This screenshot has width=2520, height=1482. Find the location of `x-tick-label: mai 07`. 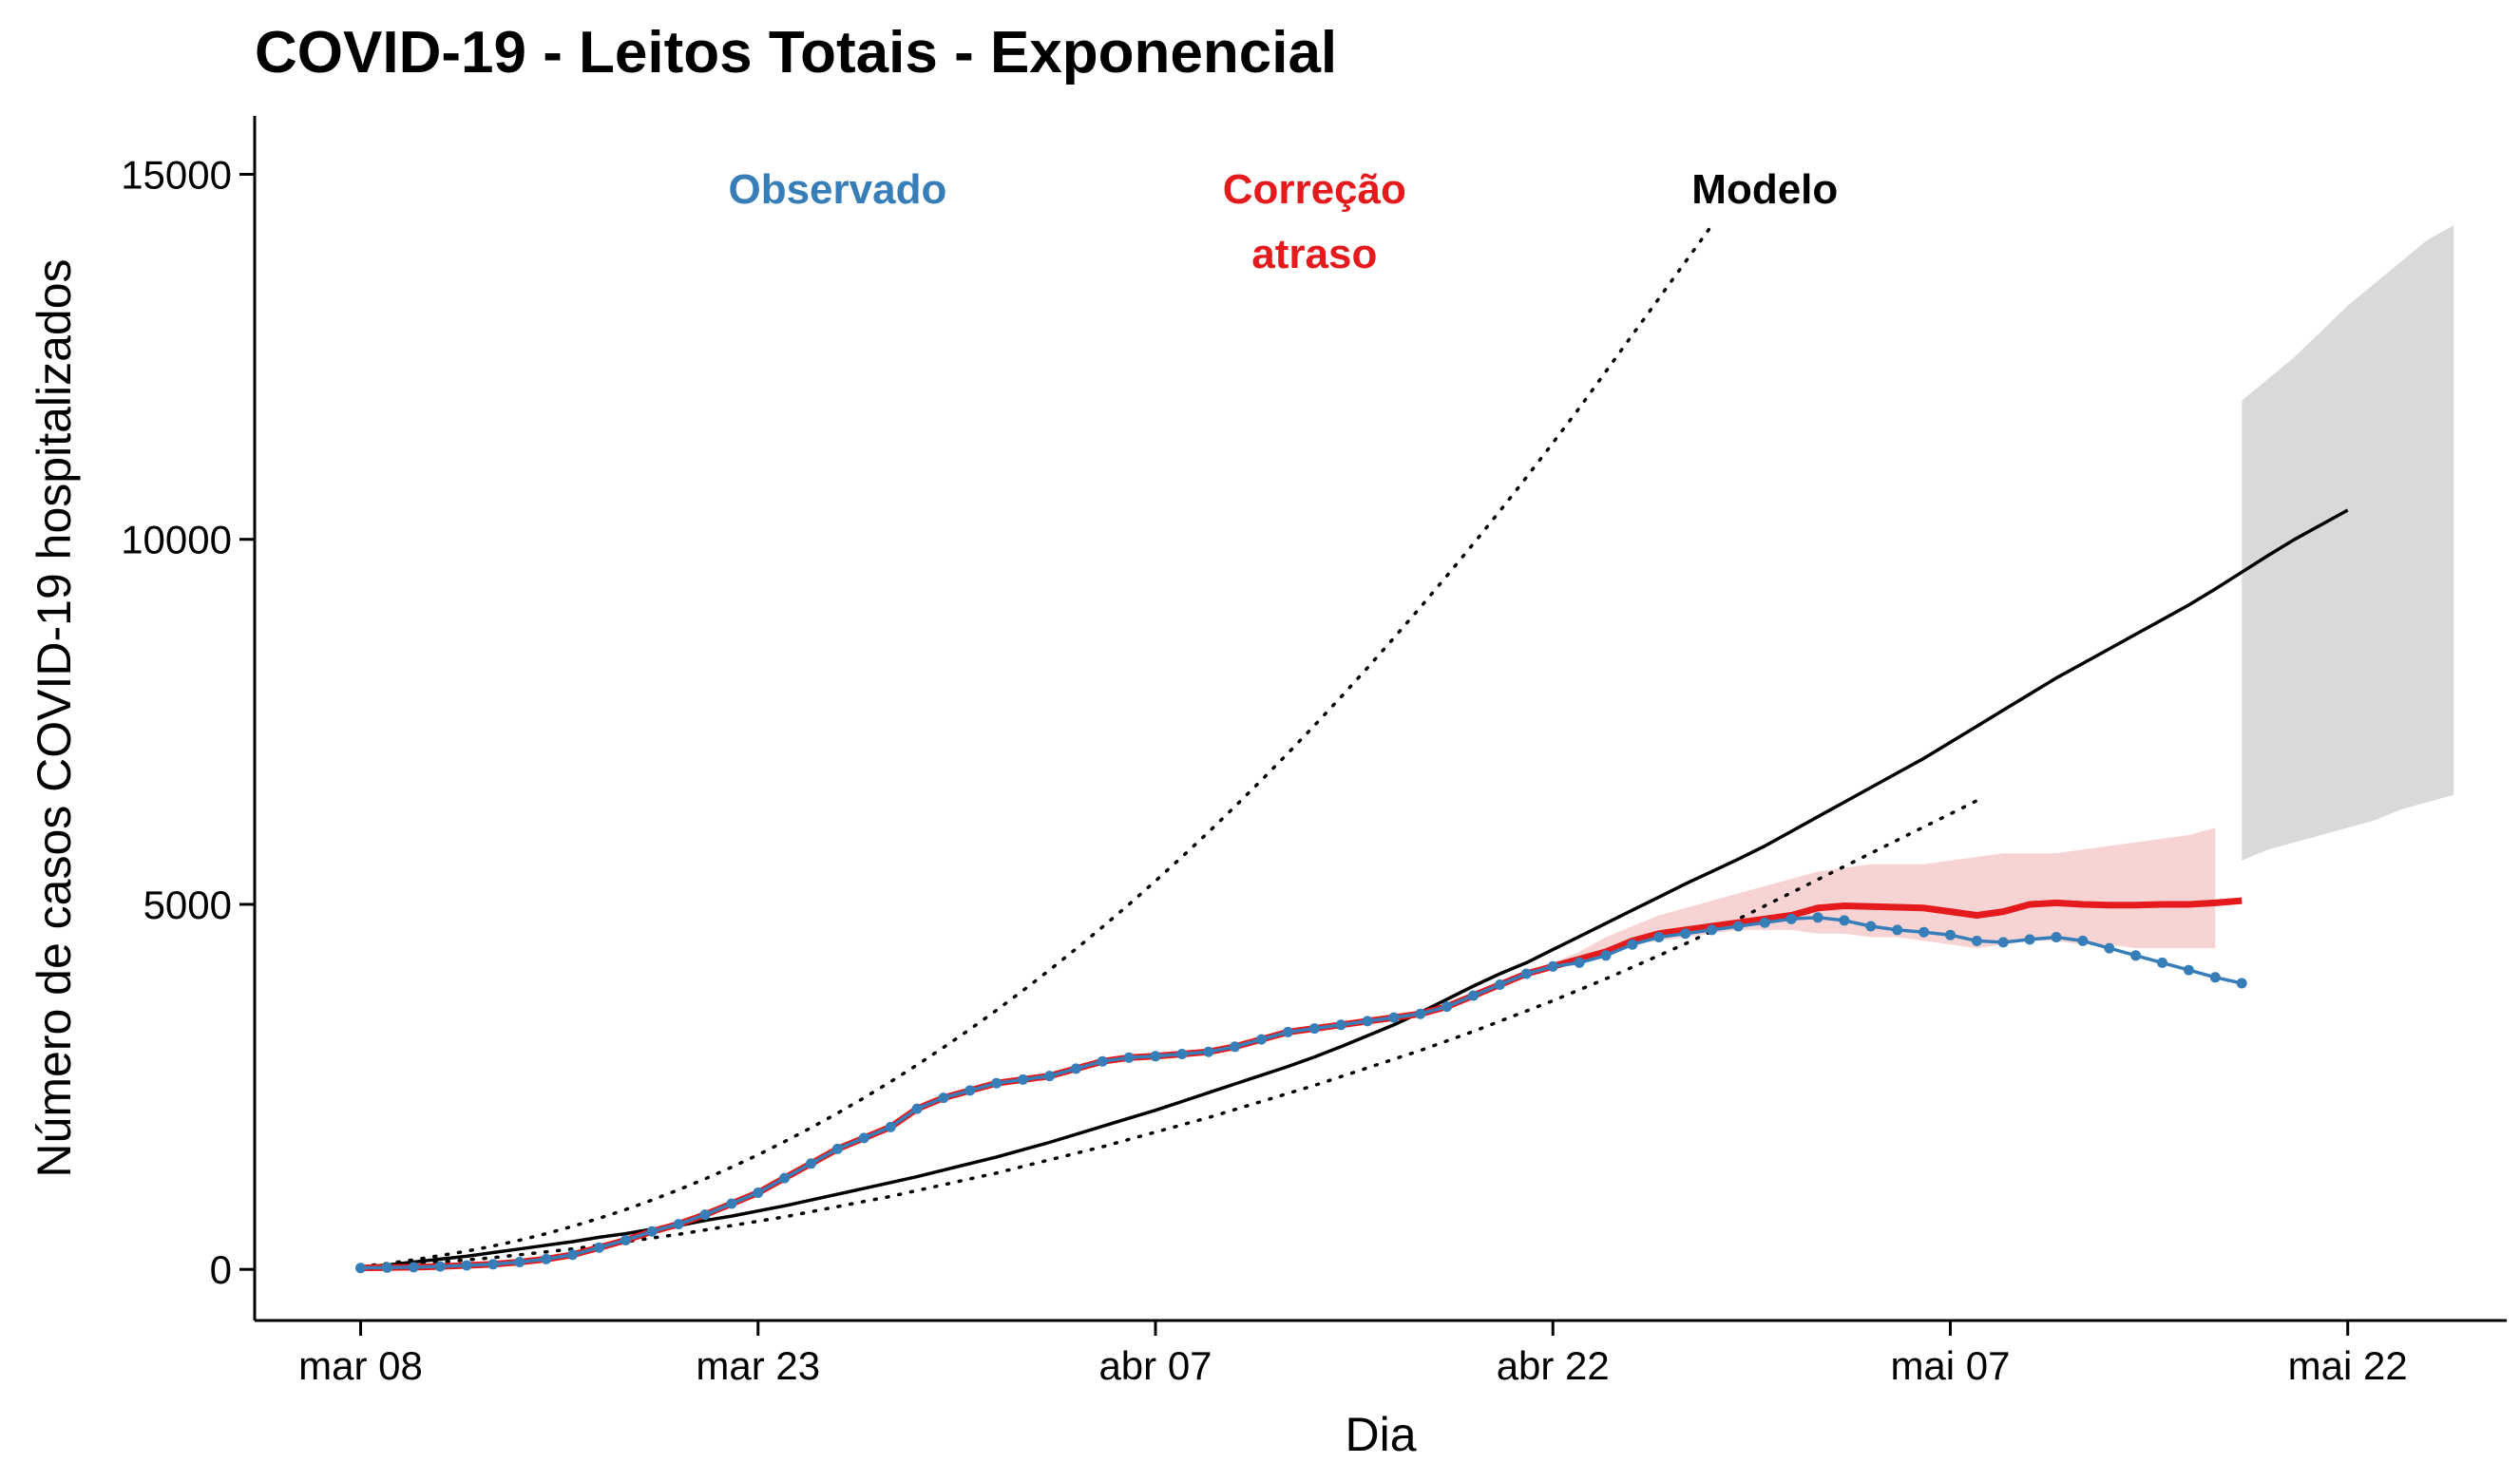

x-tick-label: mai 07 is located at coordinates (1950, 1365).